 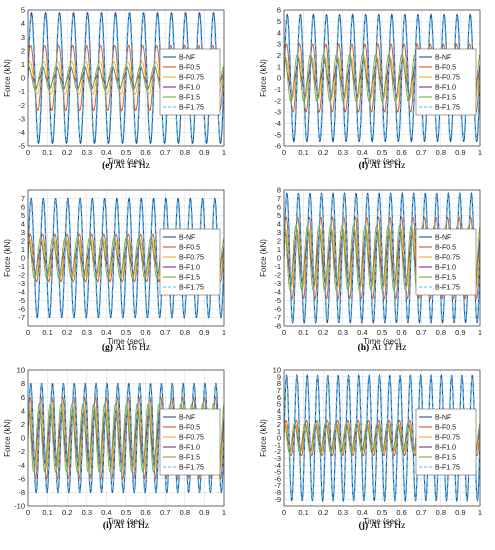 I want to click on series-line-b-f15, so click(x=126, y=438).